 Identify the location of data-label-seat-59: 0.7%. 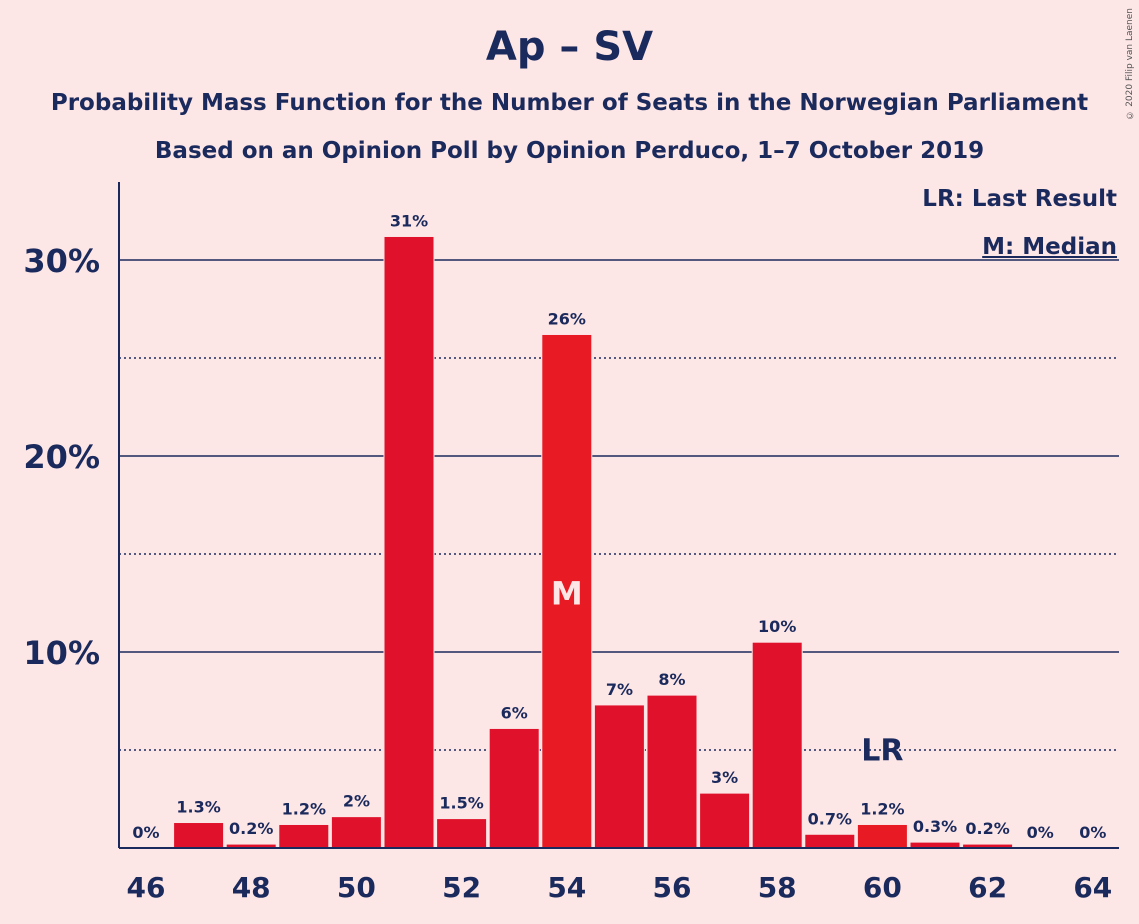
(830, 818).